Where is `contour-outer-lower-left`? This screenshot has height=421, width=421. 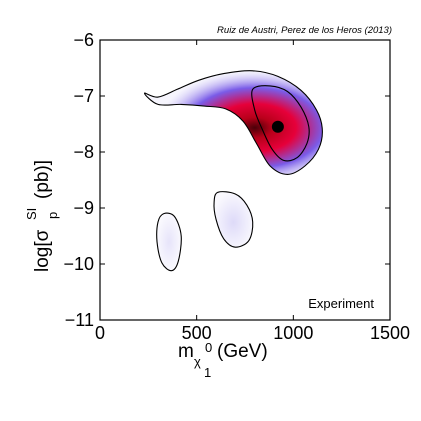
contour-outer-lower-left is located at coordinates (169, 242).